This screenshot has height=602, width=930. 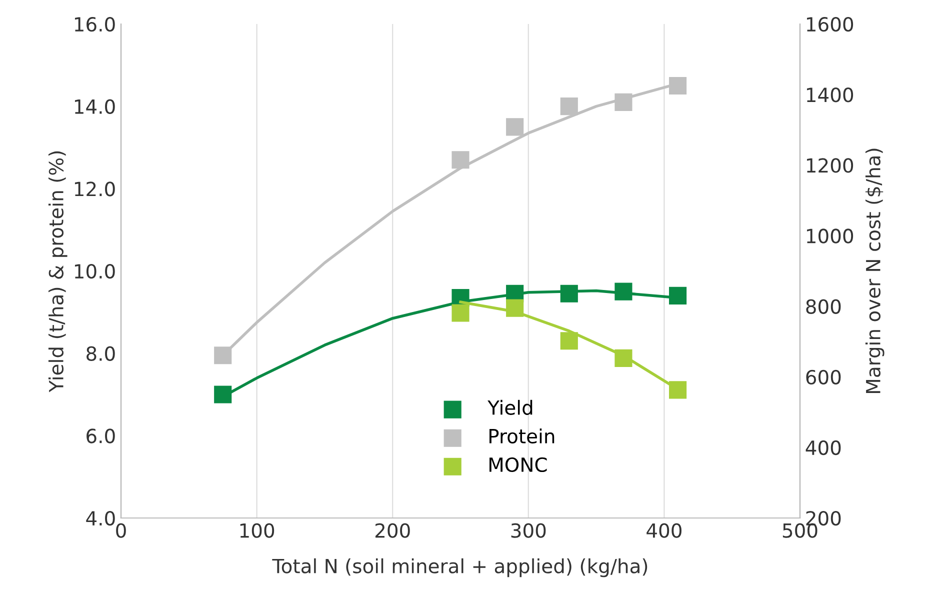 What do you see at coordinates (518, 464) in the screenshot?
I see `legend-label: MONC` at bounding box center [518, 464].